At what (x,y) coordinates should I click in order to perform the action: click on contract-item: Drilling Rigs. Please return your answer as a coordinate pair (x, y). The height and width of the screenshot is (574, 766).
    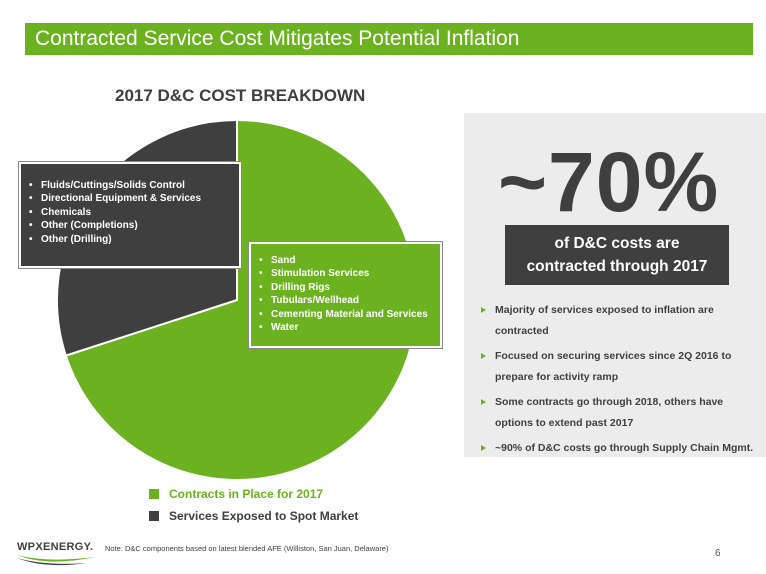
    Looking at the image, I should click on (349, 287).